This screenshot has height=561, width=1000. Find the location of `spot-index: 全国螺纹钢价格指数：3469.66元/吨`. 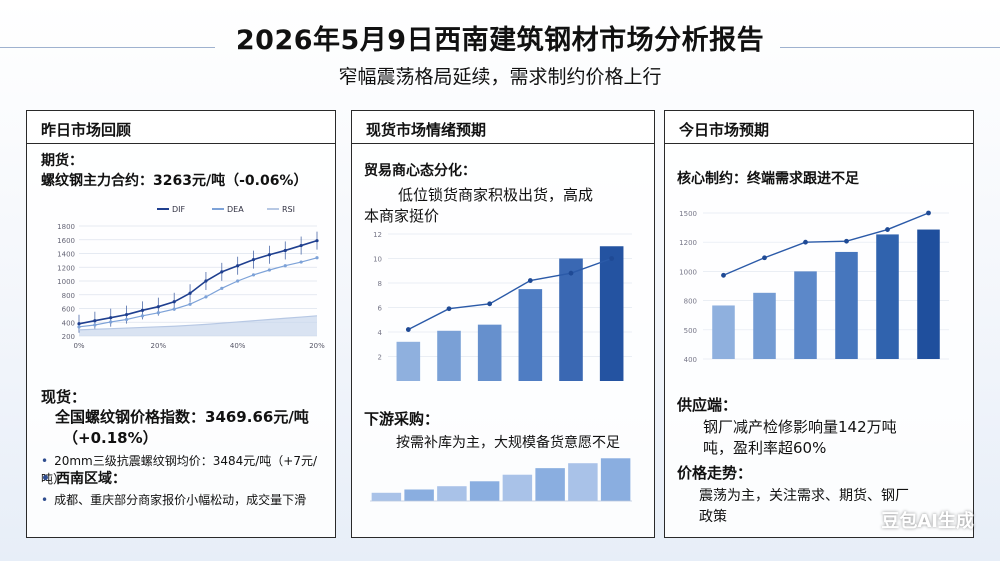

spot-index: 全国螺纹钢价格指数：3469.66元/吨 is located at coordinates (182, 417).